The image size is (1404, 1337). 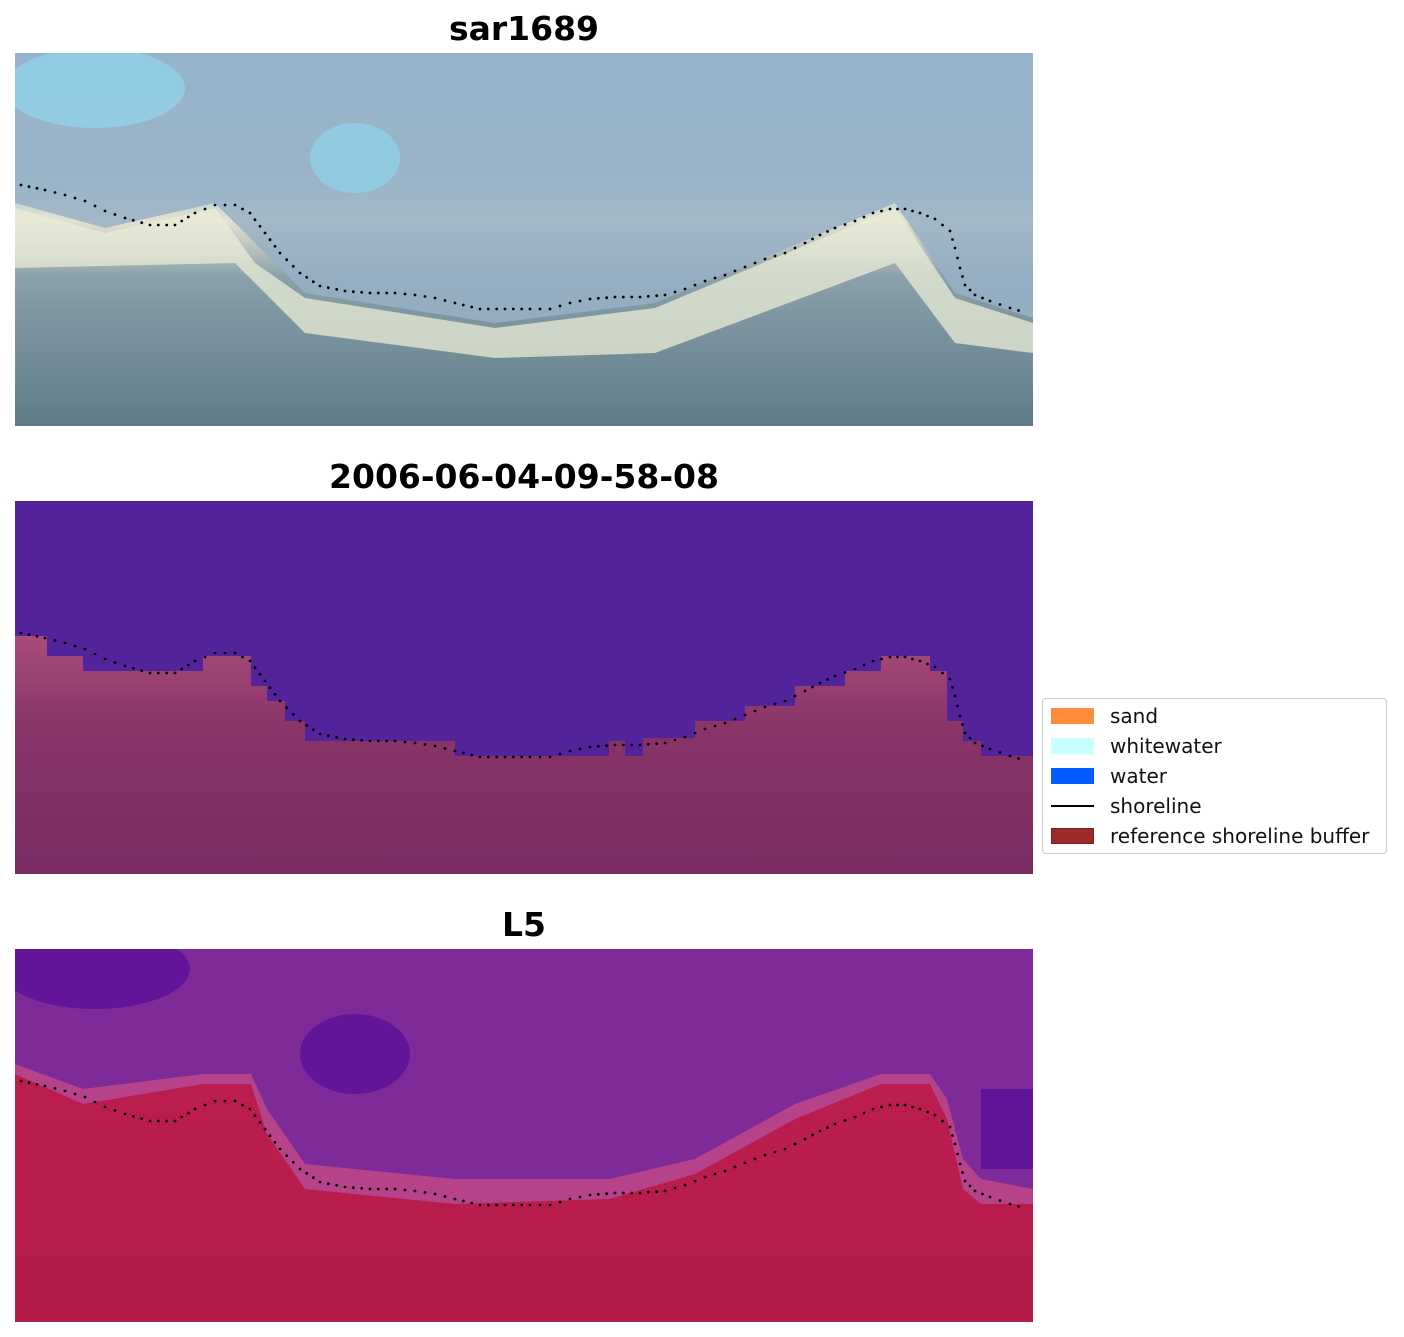 What do you see at coordinates (1240, 836) in the screenshot?
I see `legend-label-reference-buffer: reference shoreline buffer` at bounding box center [1240, 836].